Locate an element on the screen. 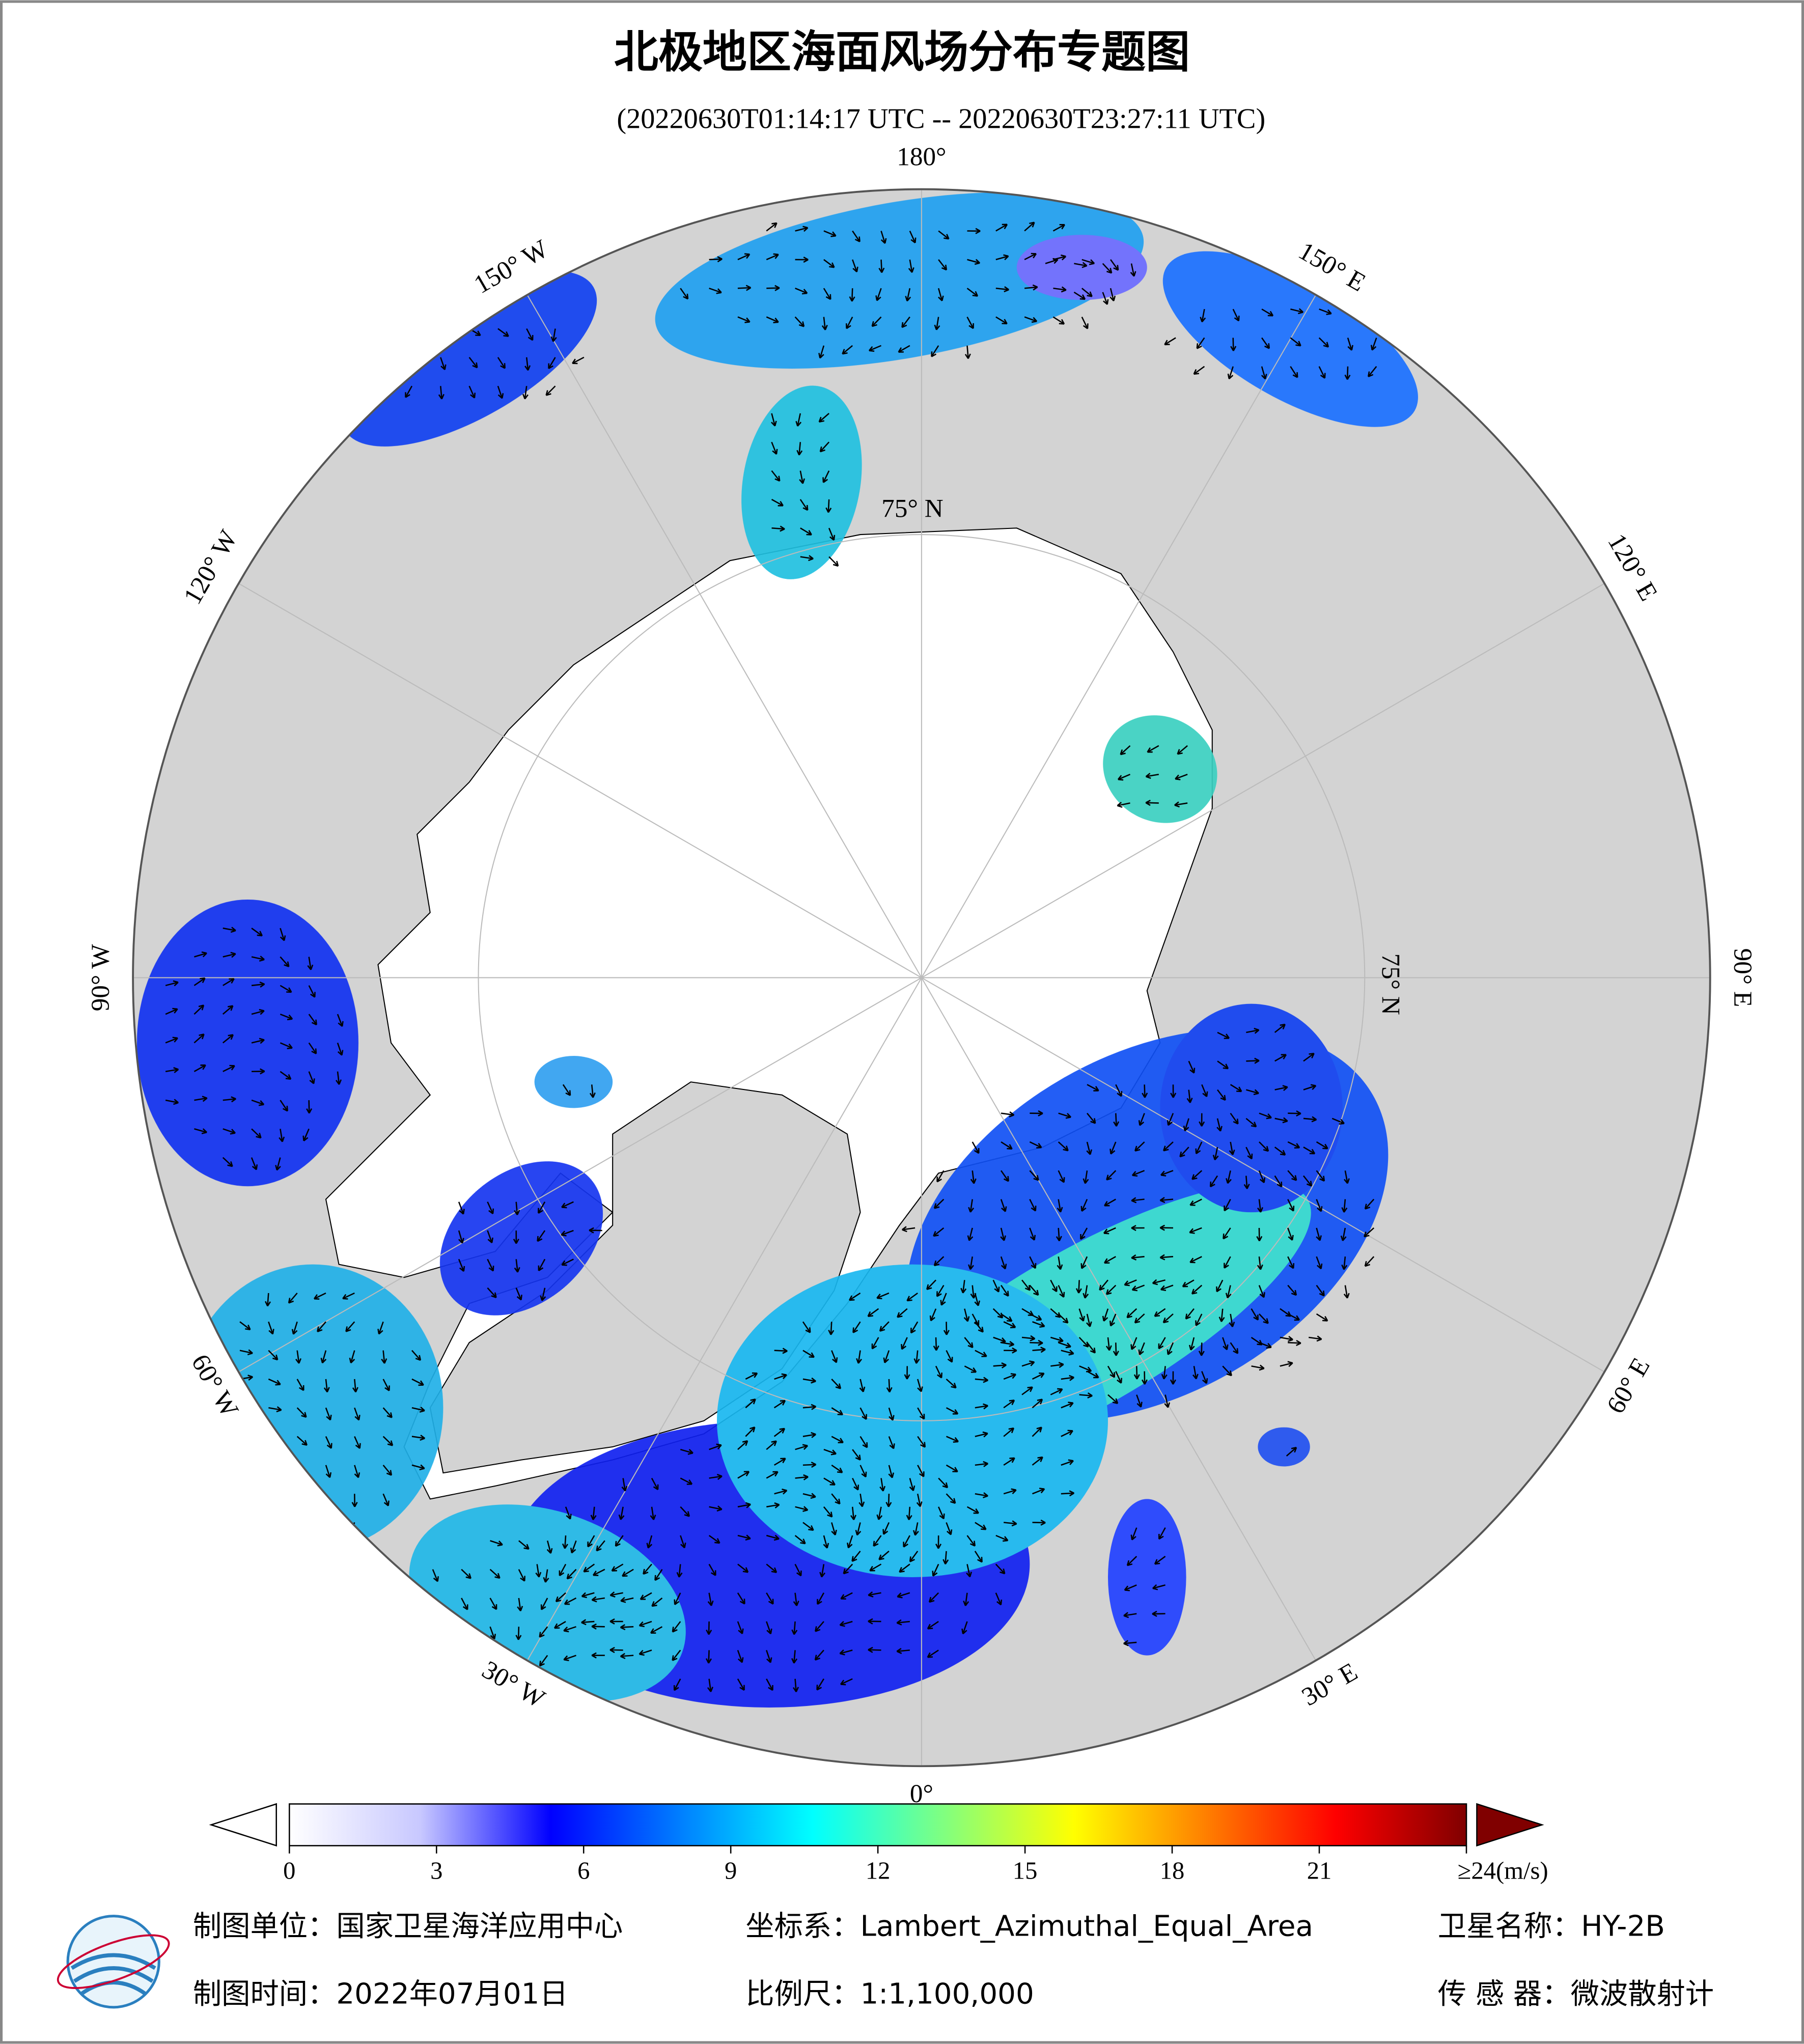 This screenshot has height=2044, width=1804. meridian is located at coordinates (722, 633).